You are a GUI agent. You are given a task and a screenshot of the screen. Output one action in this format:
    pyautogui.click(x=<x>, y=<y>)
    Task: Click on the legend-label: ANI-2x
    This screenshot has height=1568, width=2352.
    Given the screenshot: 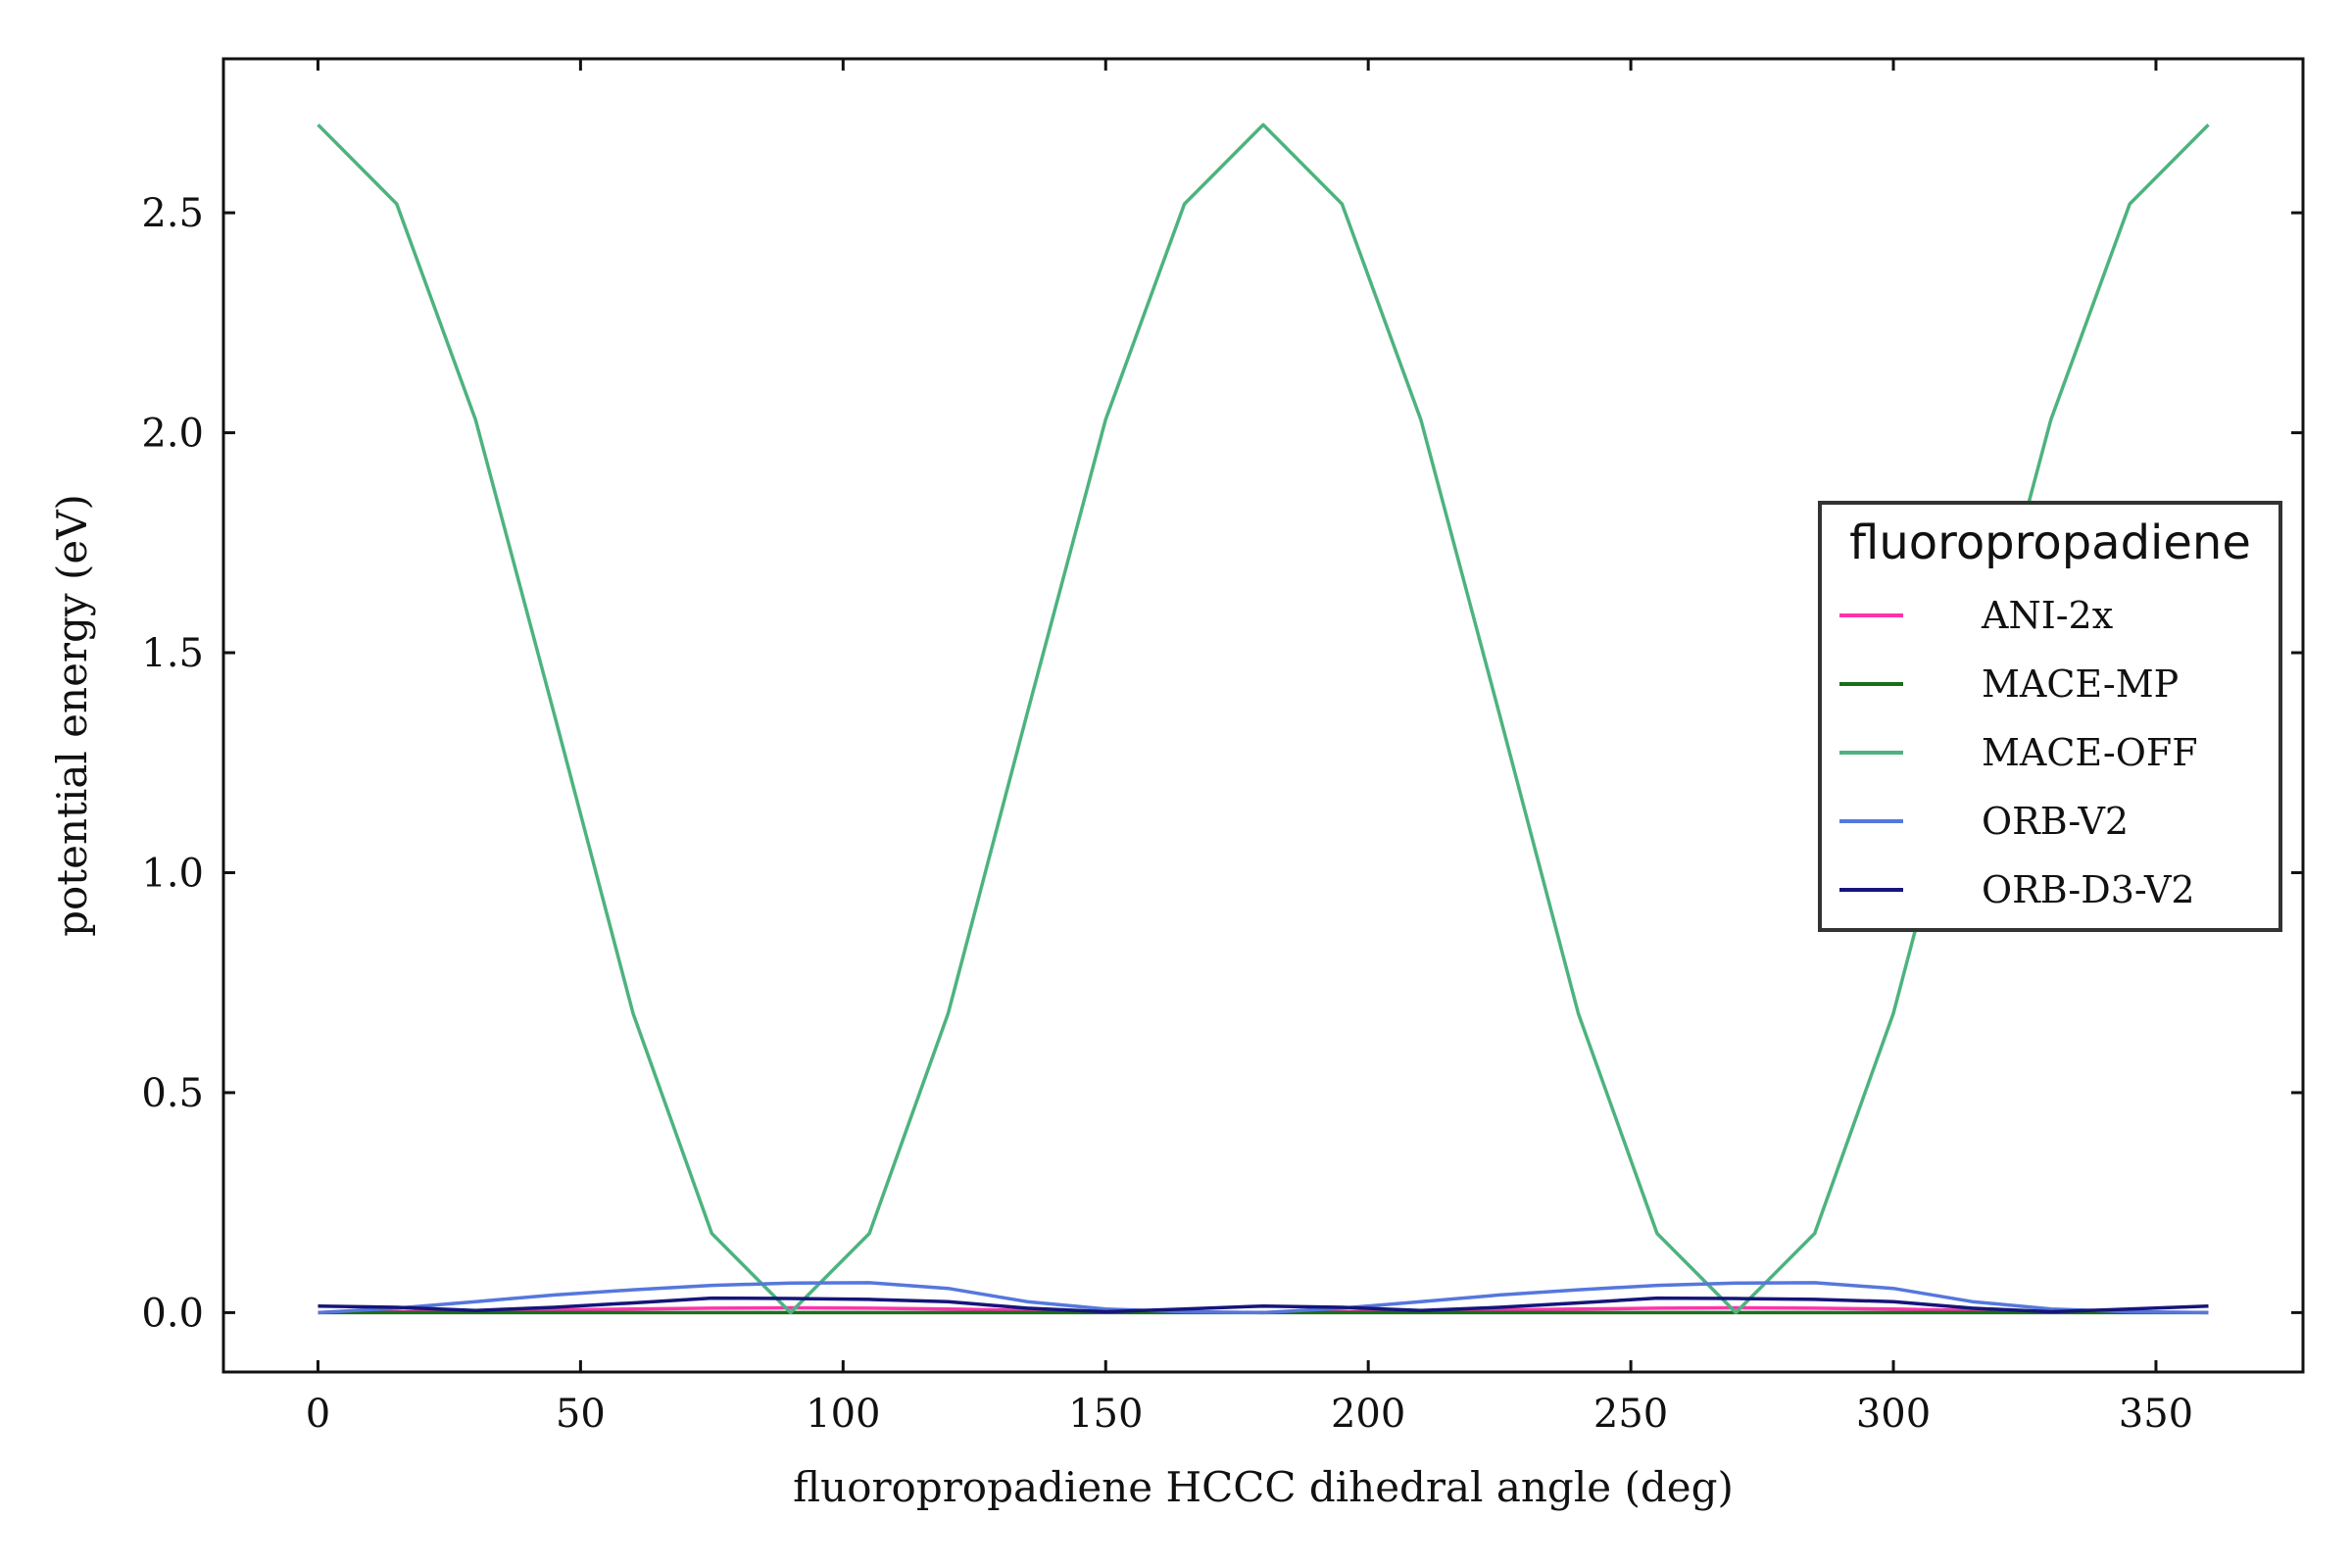 What is the action you would take?
    pyautogui.click(x=2047, y=615)
    